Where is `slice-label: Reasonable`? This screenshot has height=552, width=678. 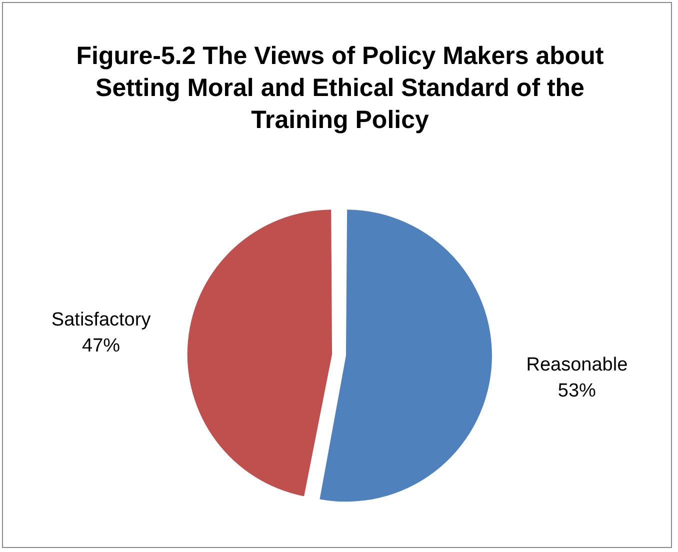
slice-label: Reasonable is located at coordinates (577, 365).